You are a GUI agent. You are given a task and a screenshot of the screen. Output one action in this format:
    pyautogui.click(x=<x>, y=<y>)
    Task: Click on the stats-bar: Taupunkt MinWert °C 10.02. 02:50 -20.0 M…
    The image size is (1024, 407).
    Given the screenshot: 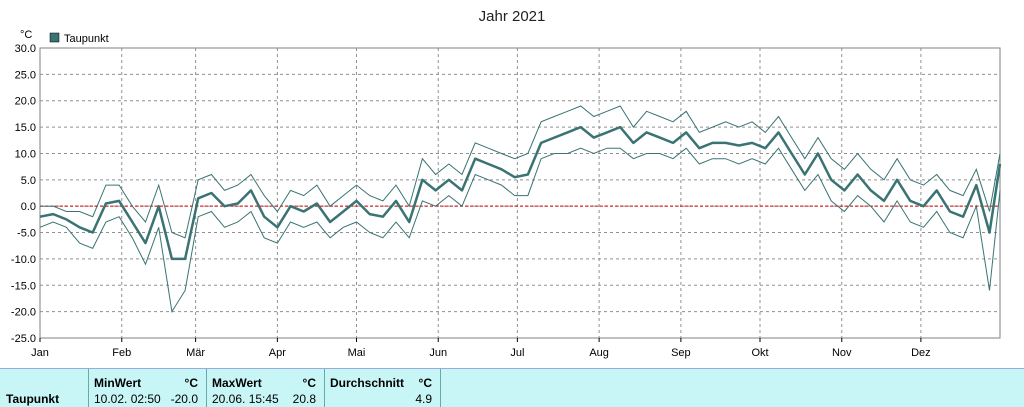 What is the action you would take?
    pyautogui.click(x=512, y=387)
    